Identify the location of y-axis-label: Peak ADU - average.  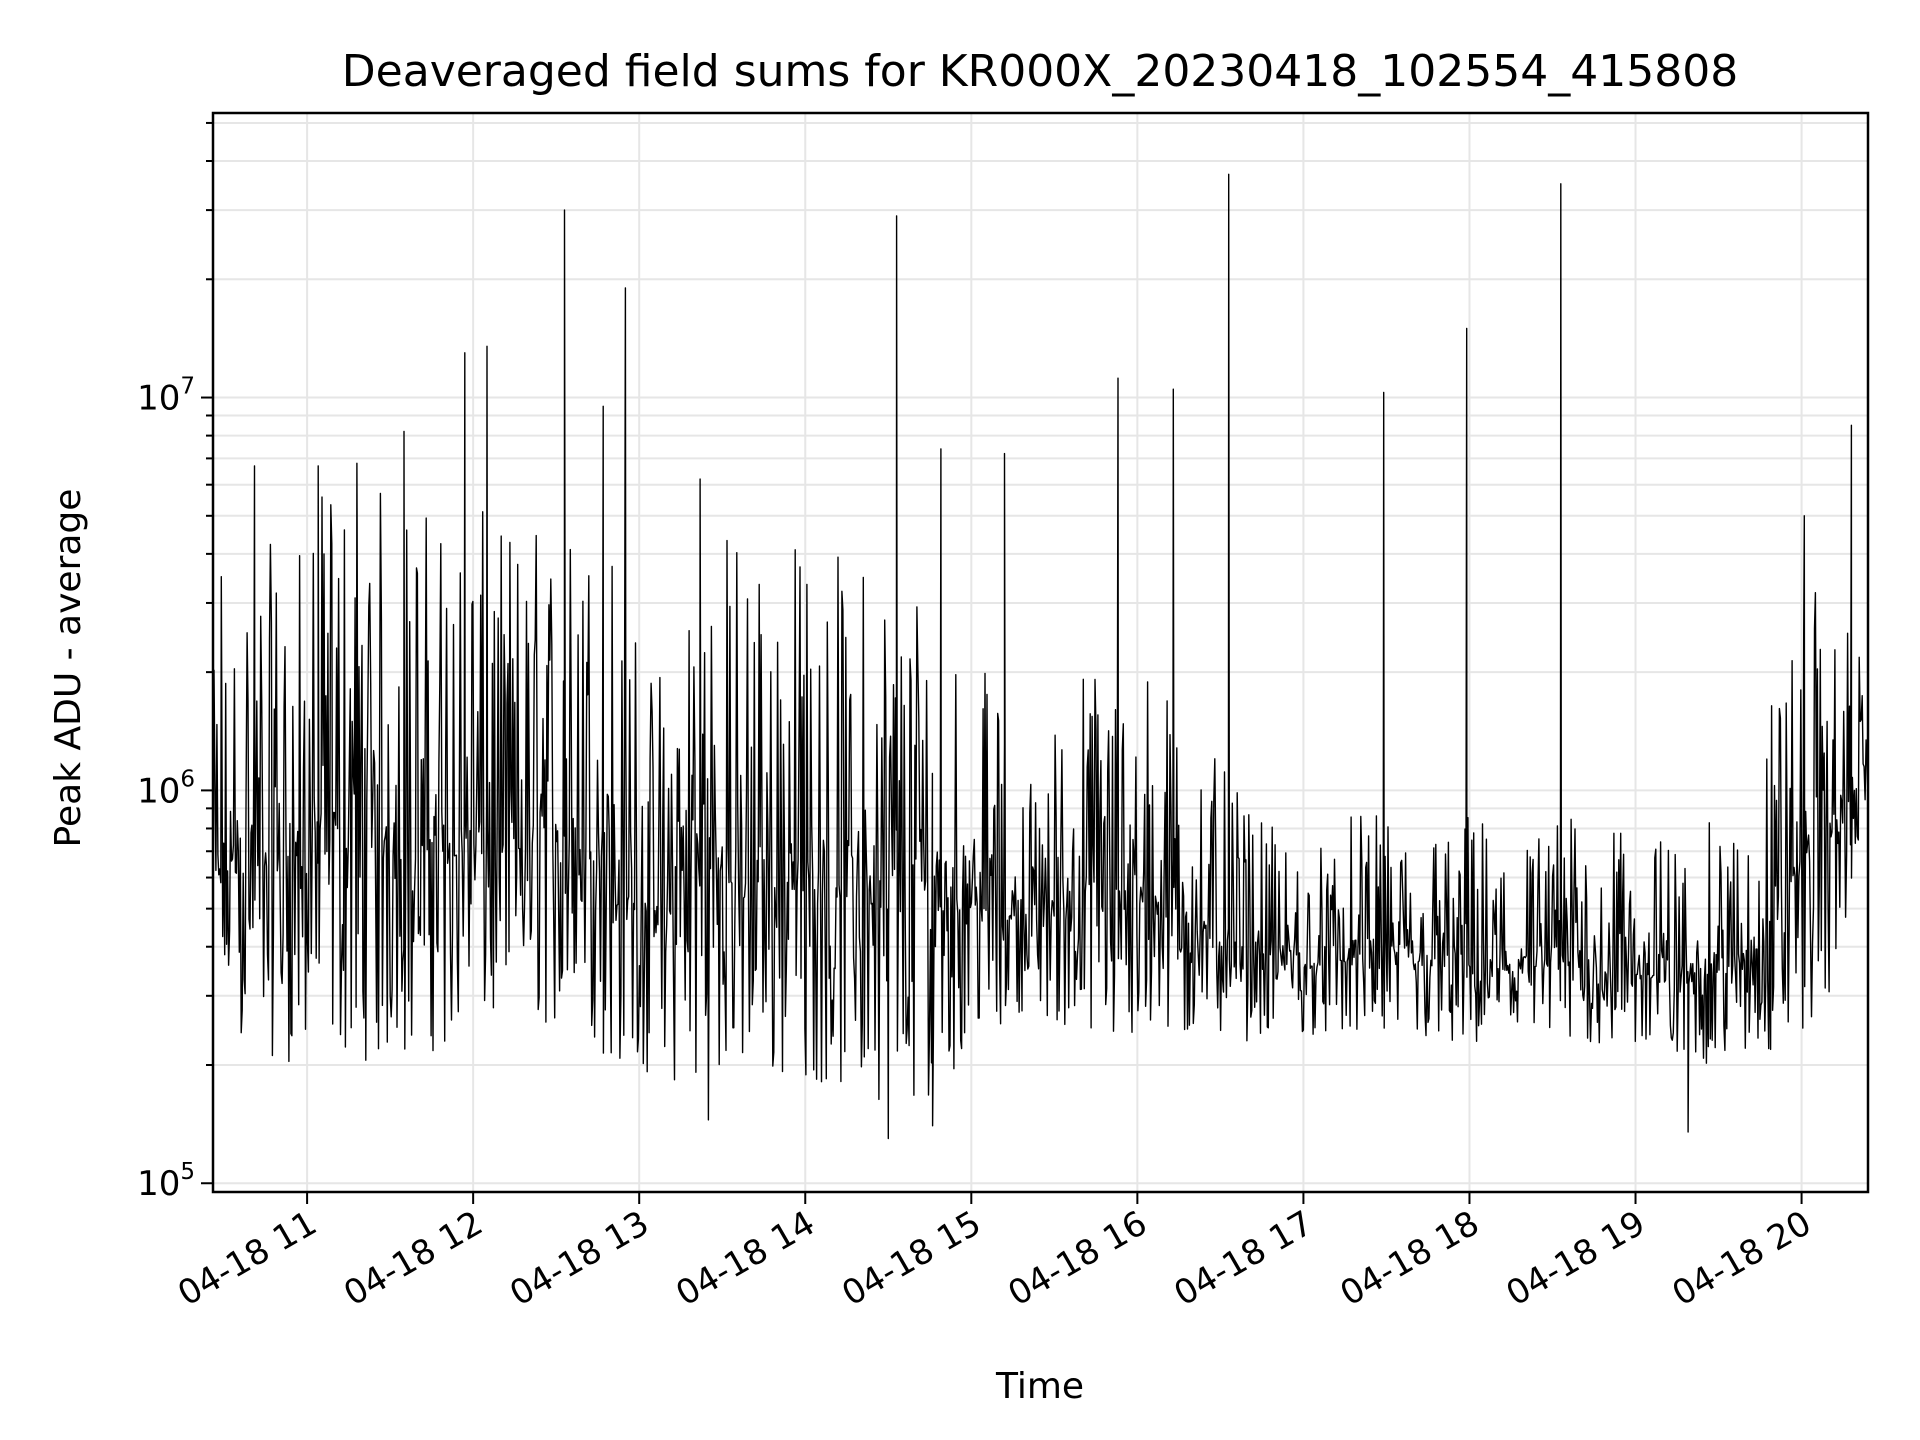
(68, 668).